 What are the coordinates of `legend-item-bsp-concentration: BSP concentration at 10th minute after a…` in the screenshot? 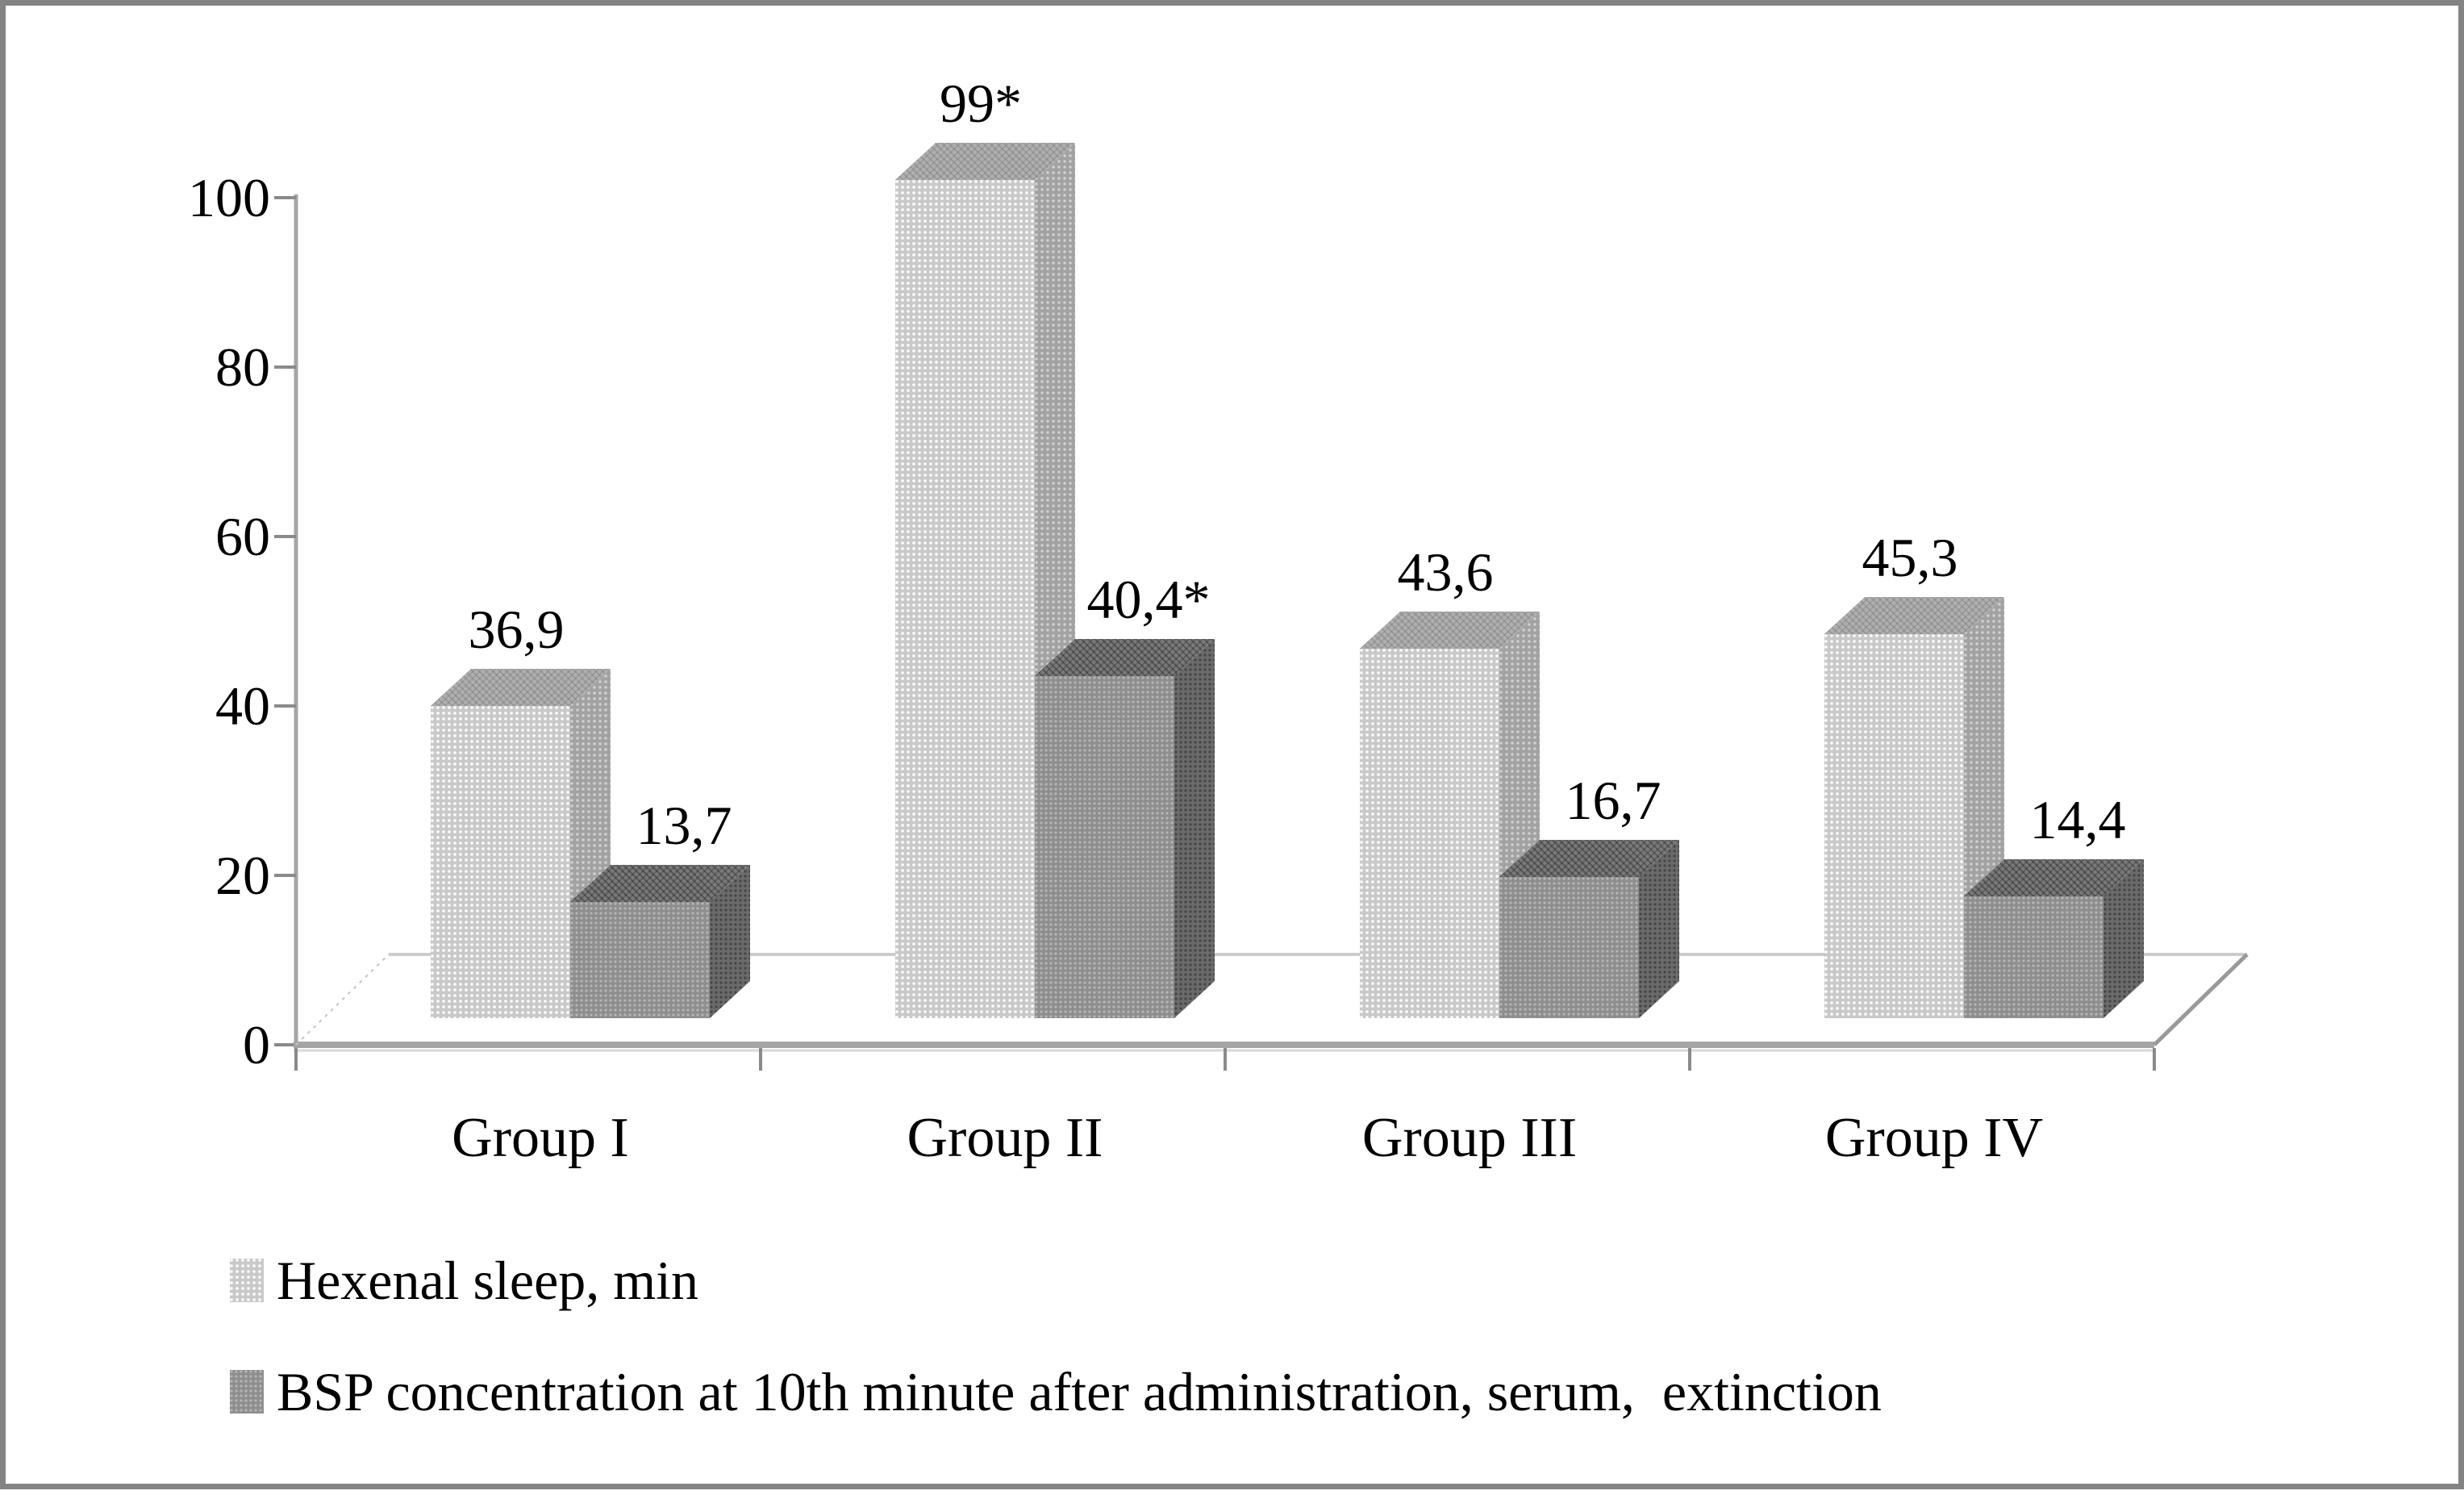 It's located at (1056, 1392).